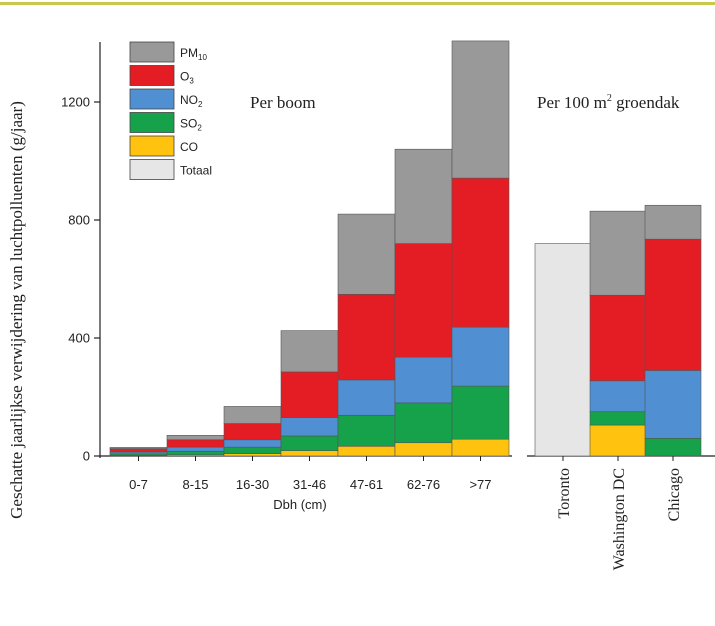  Describe the element at coordinates (619, 519) in the screenshot. I see `category-label: Washington DC` at that location.